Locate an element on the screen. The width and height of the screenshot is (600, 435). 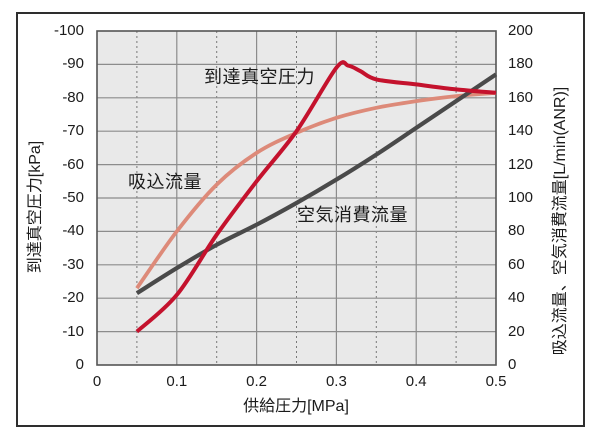
y-left-tick--80: -80 is located at coordinates (73, 97).